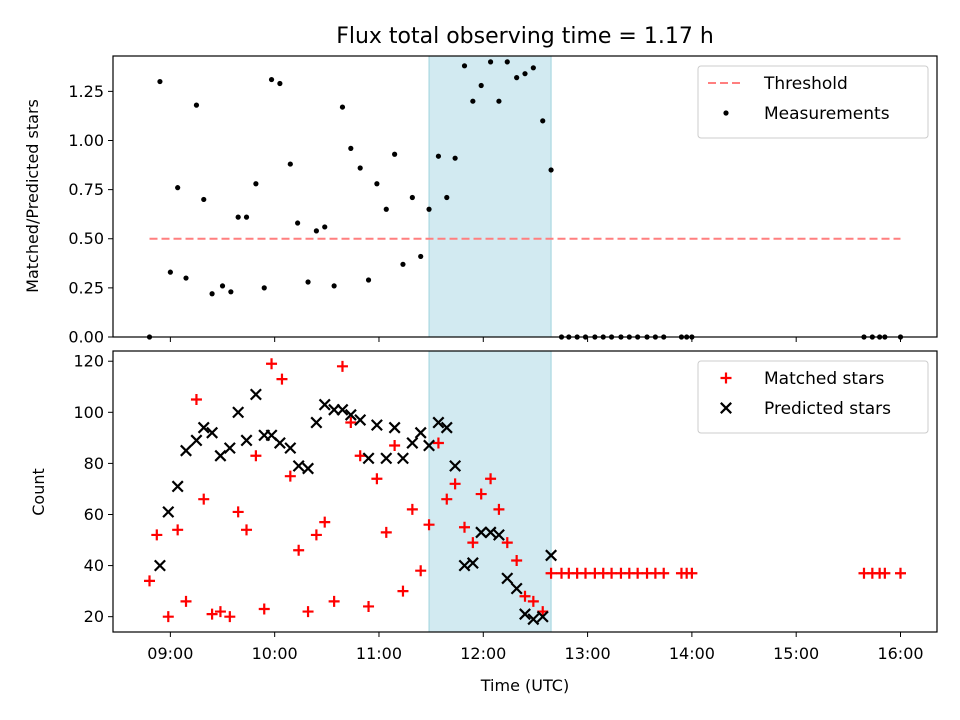 This screenshot has width=960, height=720. Describe the element at coordinates (86, 238) in the screenshot. I see `y-tick-label: 0.50` at that location.